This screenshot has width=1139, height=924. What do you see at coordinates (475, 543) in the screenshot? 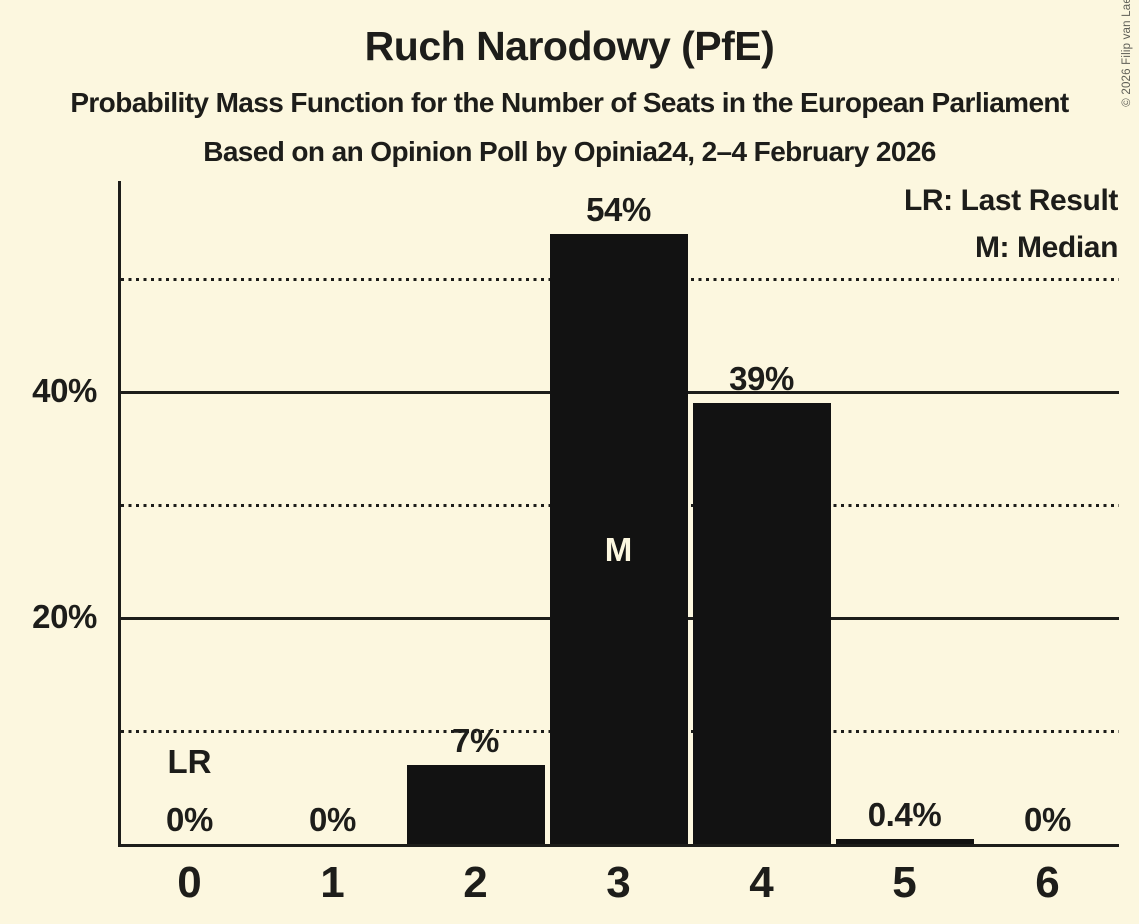
I see `seat-slot-2: 7% 2` at bounding box center [475, 543].